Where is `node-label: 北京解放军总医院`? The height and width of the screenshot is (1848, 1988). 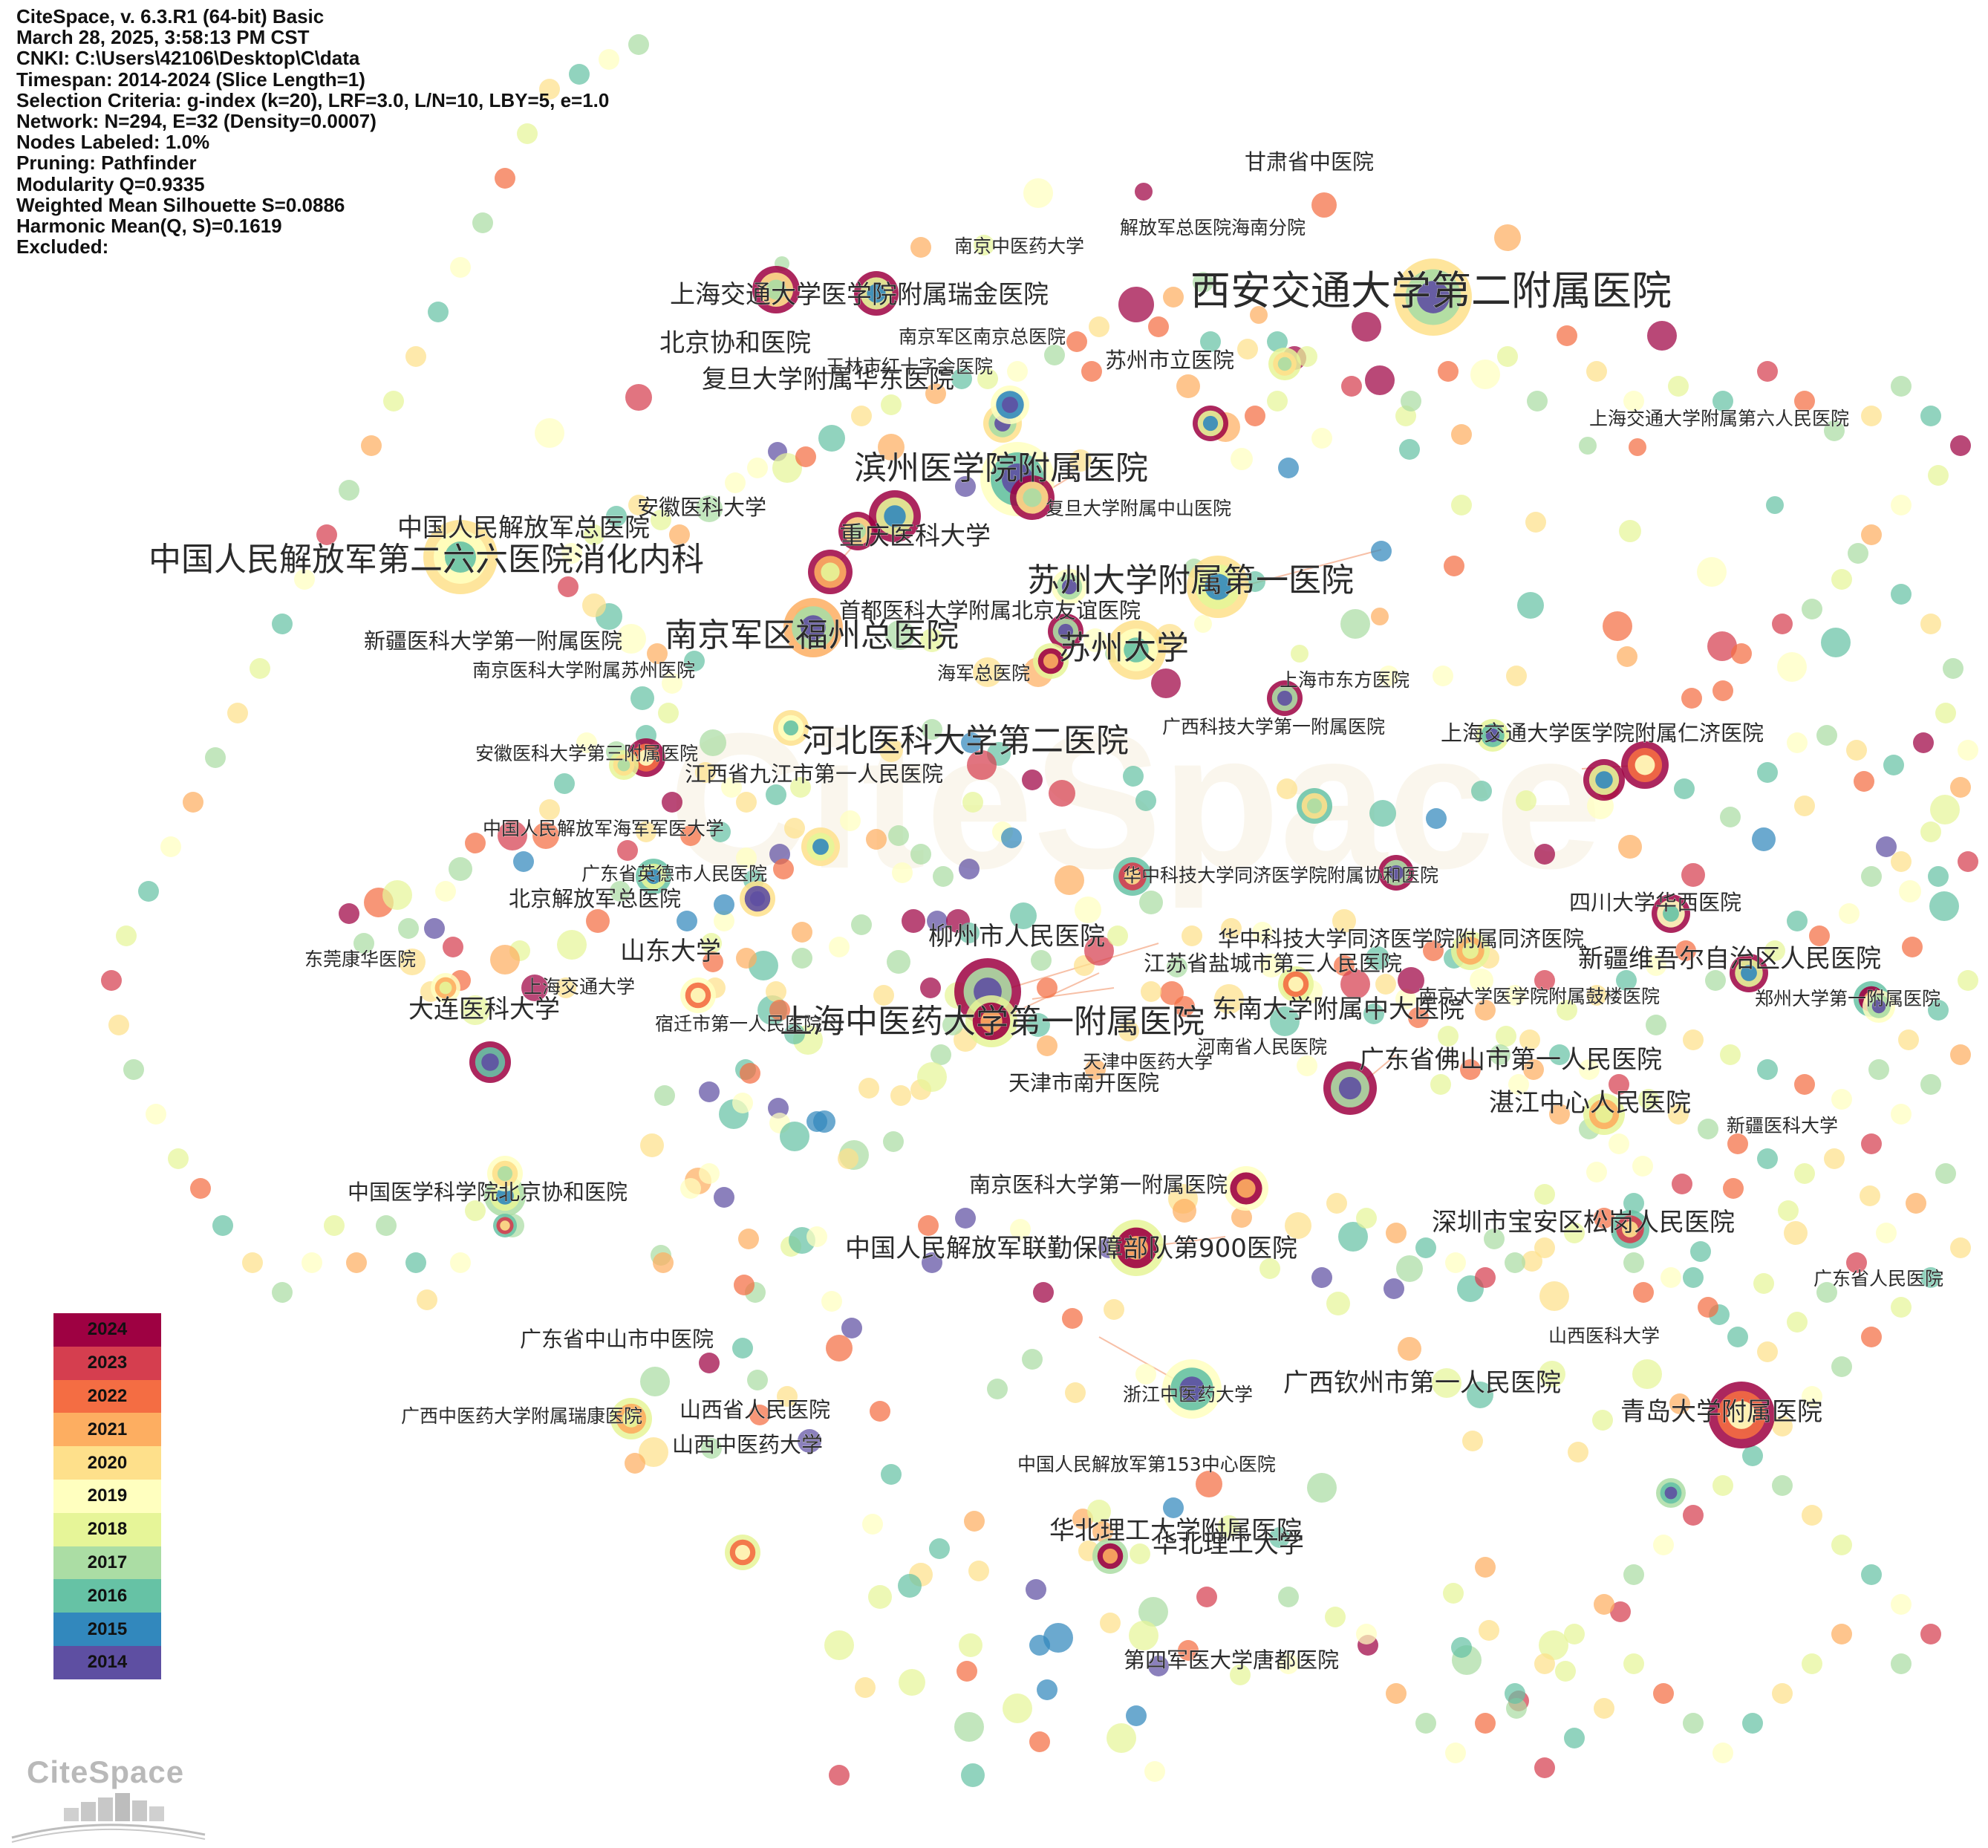
node-label: 北京解放军总医院 is located at coordinates (595, 899).